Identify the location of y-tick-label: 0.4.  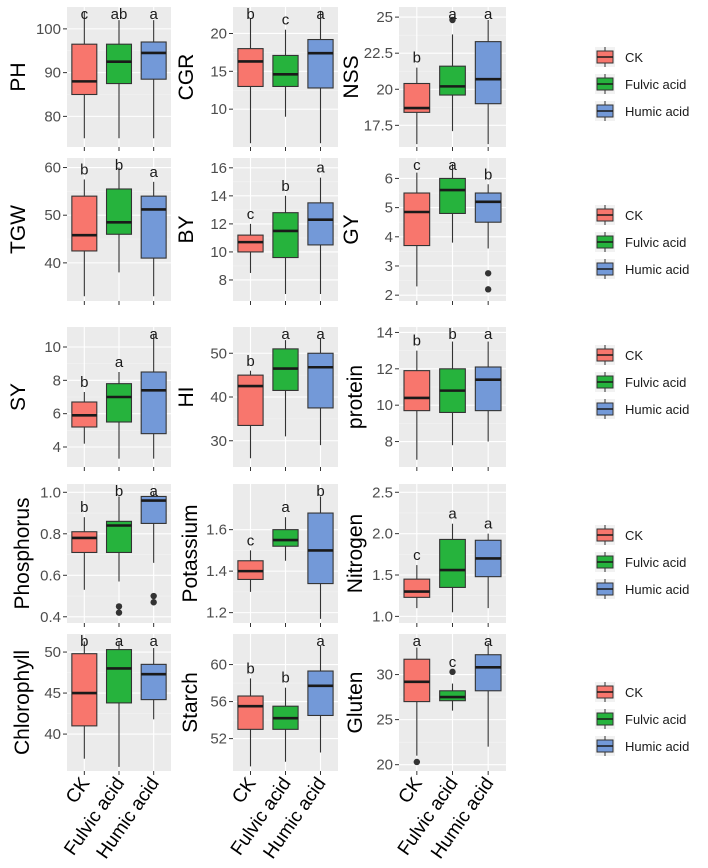
(50, 617).